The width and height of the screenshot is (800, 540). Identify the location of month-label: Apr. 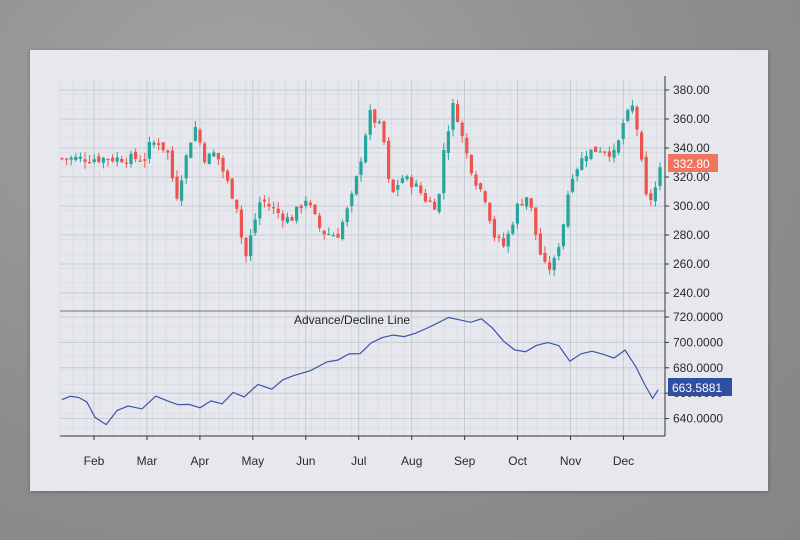
(200, 461).